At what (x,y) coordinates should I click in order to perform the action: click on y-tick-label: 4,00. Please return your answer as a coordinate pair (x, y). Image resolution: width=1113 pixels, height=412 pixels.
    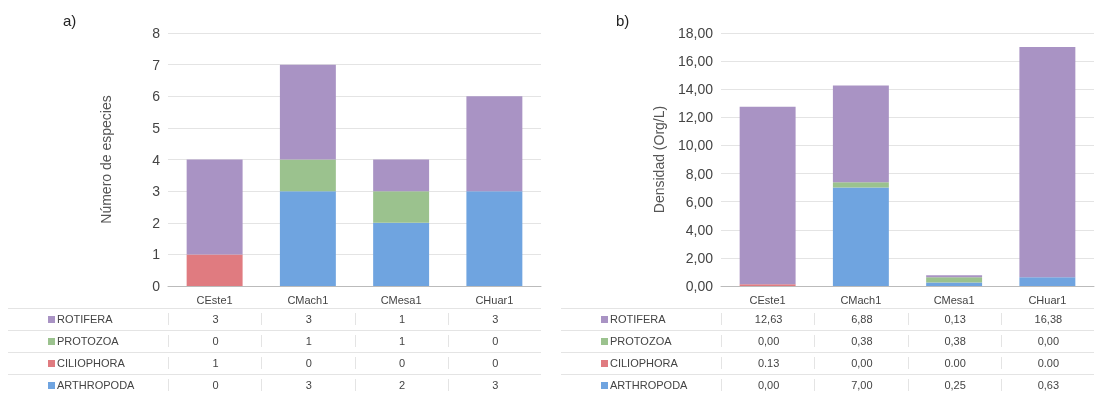
    Looking at the image, I should click on (699, 229).